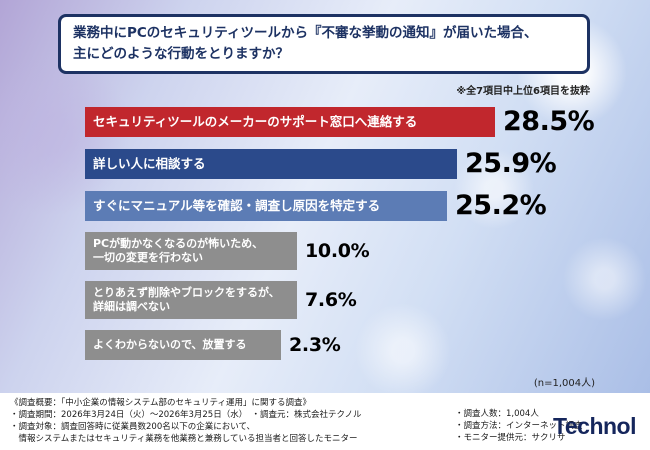 This screenshot has width=650, height=450. Describe the element at coordinates (501, 205) in the screenshot. I see `bar-value: 25.2%` at that location.